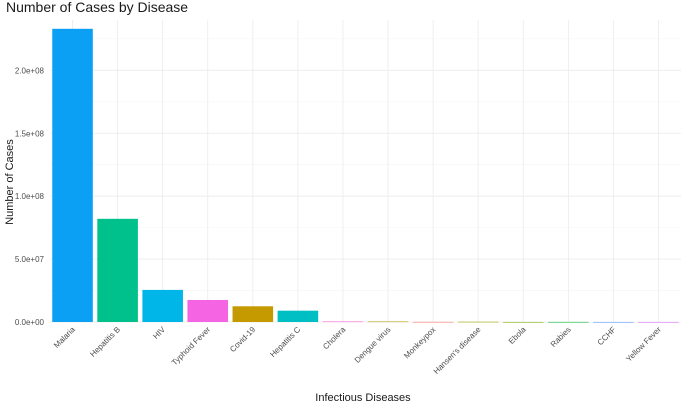  What do you see at coordinates (643, 344) in the screenshot?
I see `x-tick-label: Yellow Fever` at bounding box center [643, 344].